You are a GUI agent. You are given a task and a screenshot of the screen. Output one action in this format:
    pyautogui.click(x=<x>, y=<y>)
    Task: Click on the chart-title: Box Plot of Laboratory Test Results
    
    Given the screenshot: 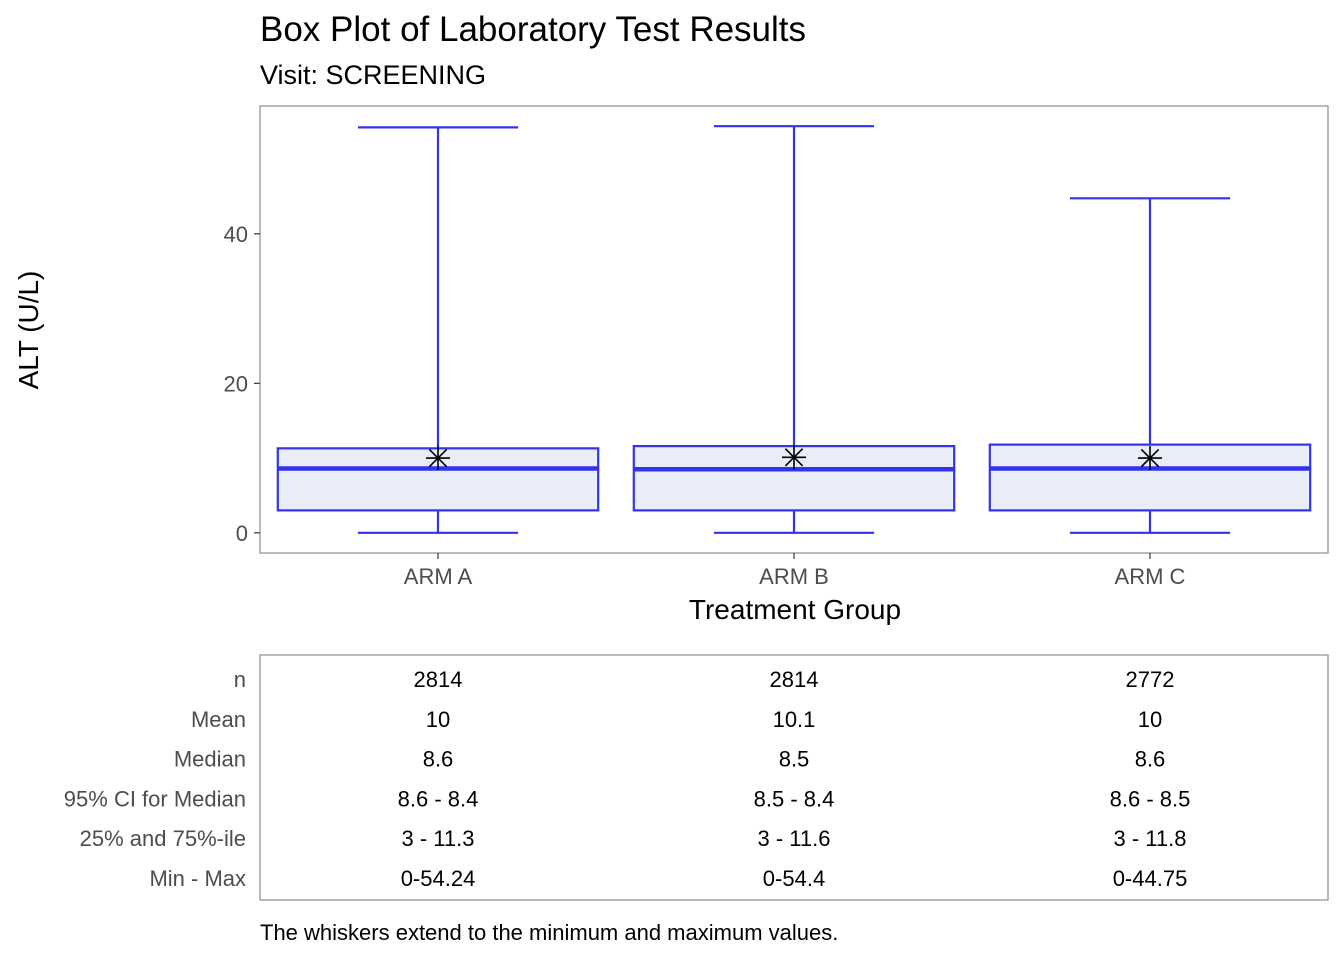 What is the action you would take?
    pyautogui.click(x=533, y=29)
    